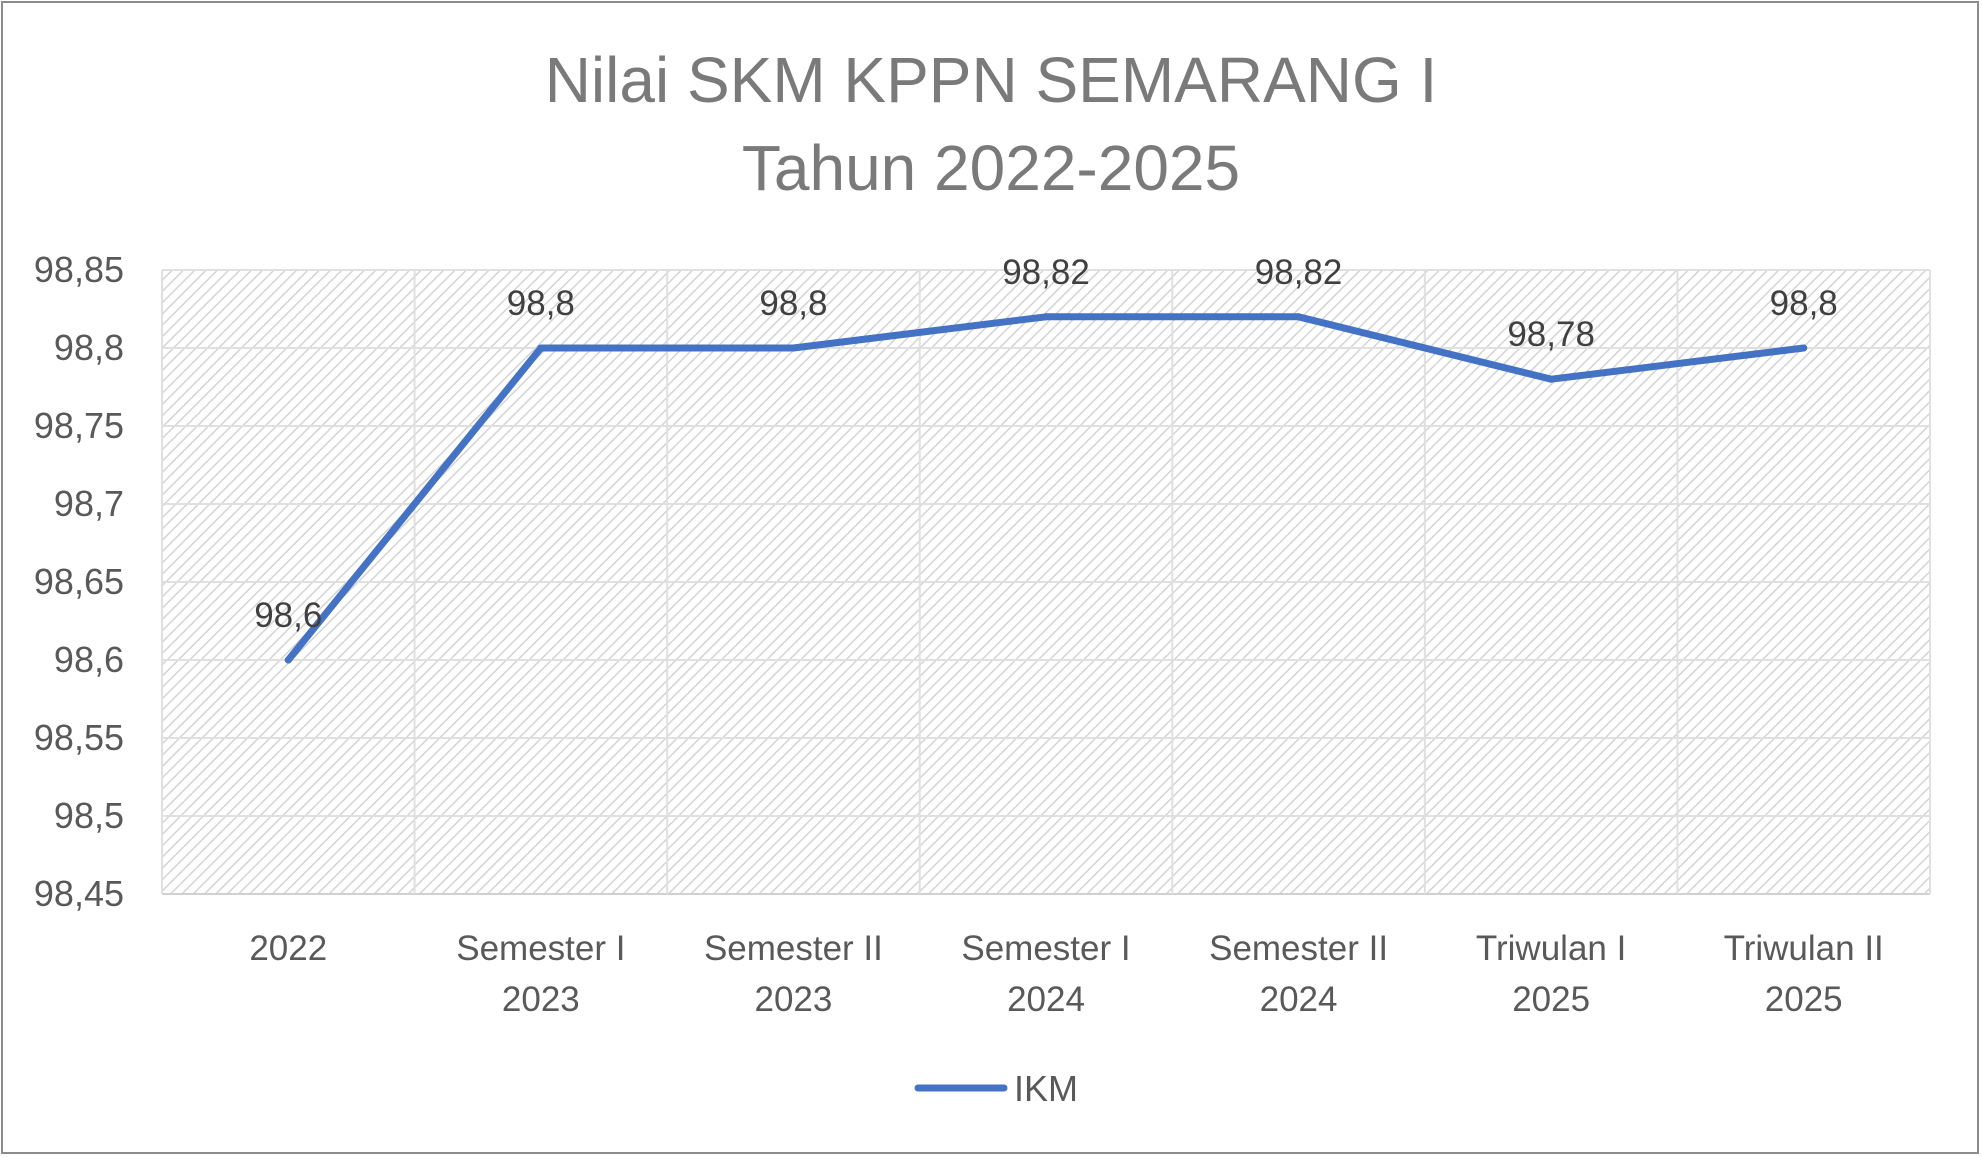  Describe the element at coordinates (288, 948) in the screenshot. I see `x-tick-label: 2022` at that location.